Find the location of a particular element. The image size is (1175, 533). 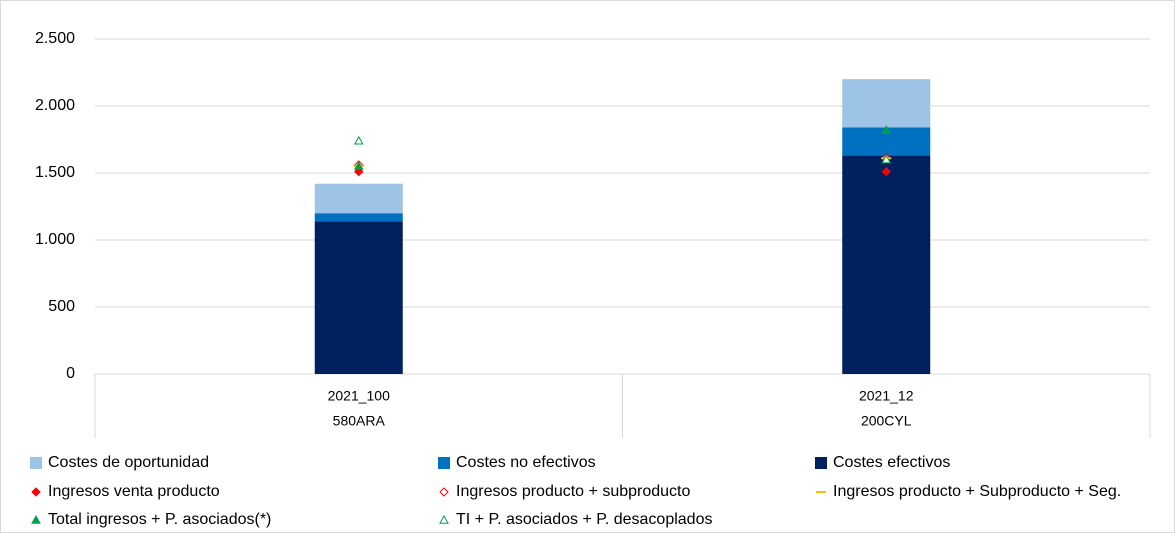

y-tick-label: 500 is located at coordinates (61, 306).